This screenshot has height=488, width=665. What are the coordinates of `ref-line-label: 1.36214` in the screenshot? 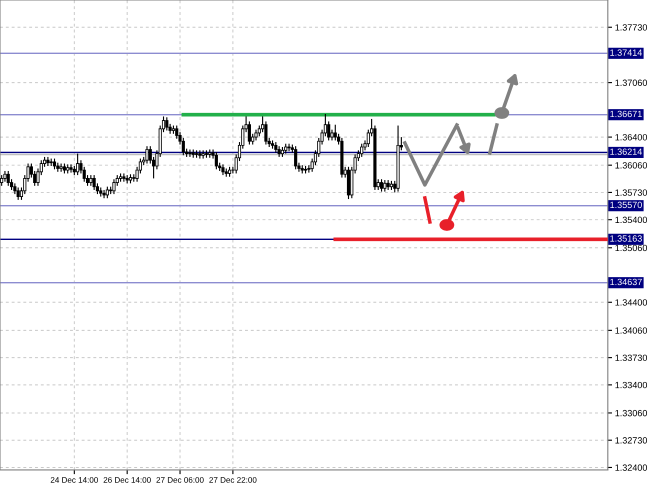 It's located at (626, 151).